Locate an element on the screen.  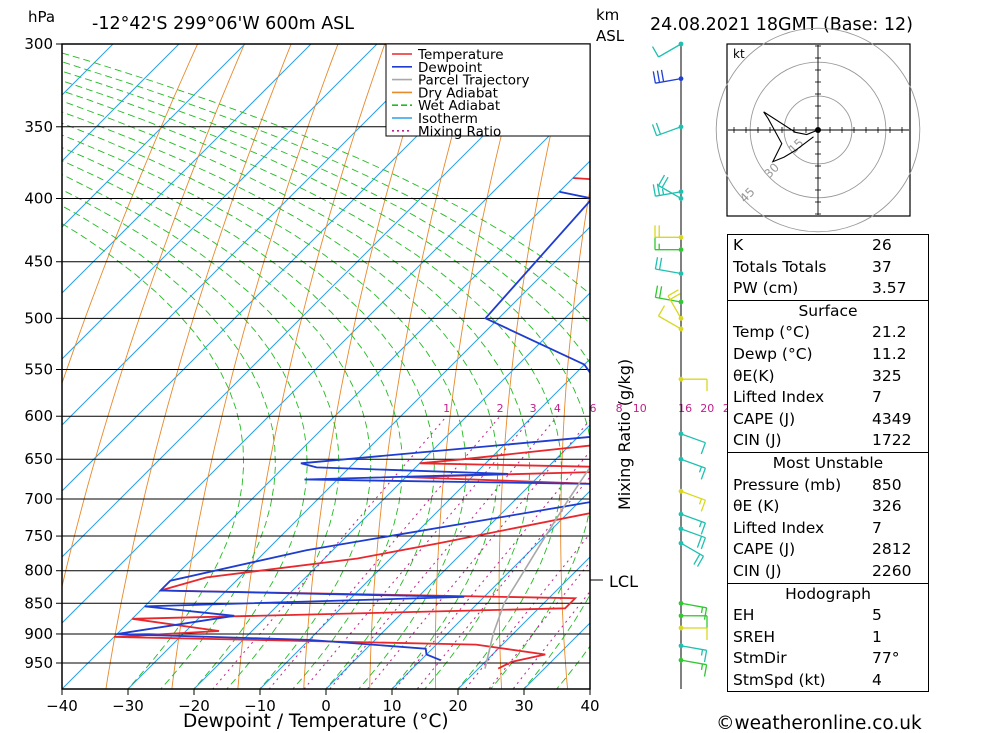
index-row: K 26 is located at coordinates (828, 246).